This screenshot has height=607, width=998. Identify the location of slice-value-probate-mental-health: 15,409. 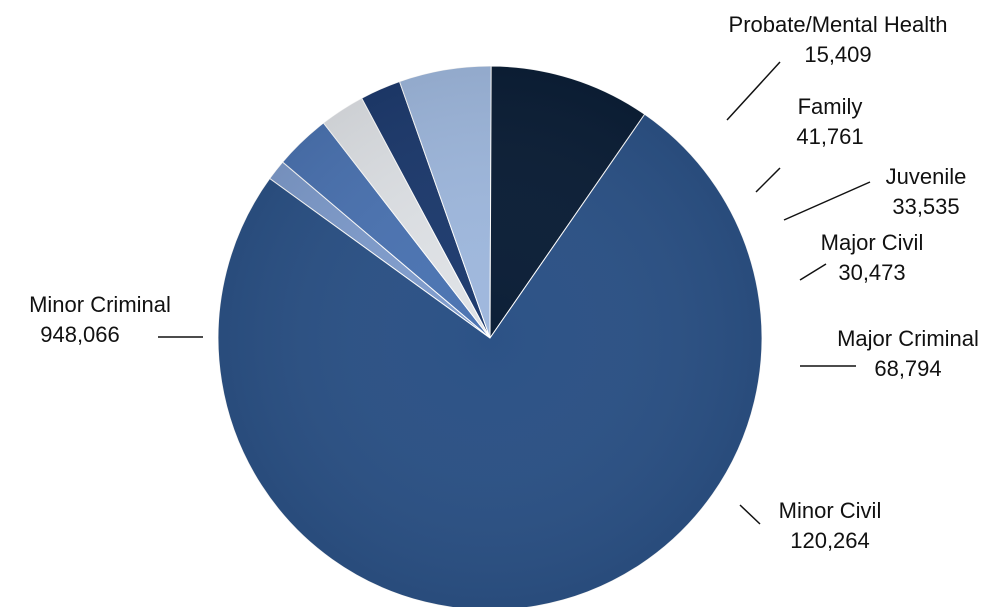
(837, 54).